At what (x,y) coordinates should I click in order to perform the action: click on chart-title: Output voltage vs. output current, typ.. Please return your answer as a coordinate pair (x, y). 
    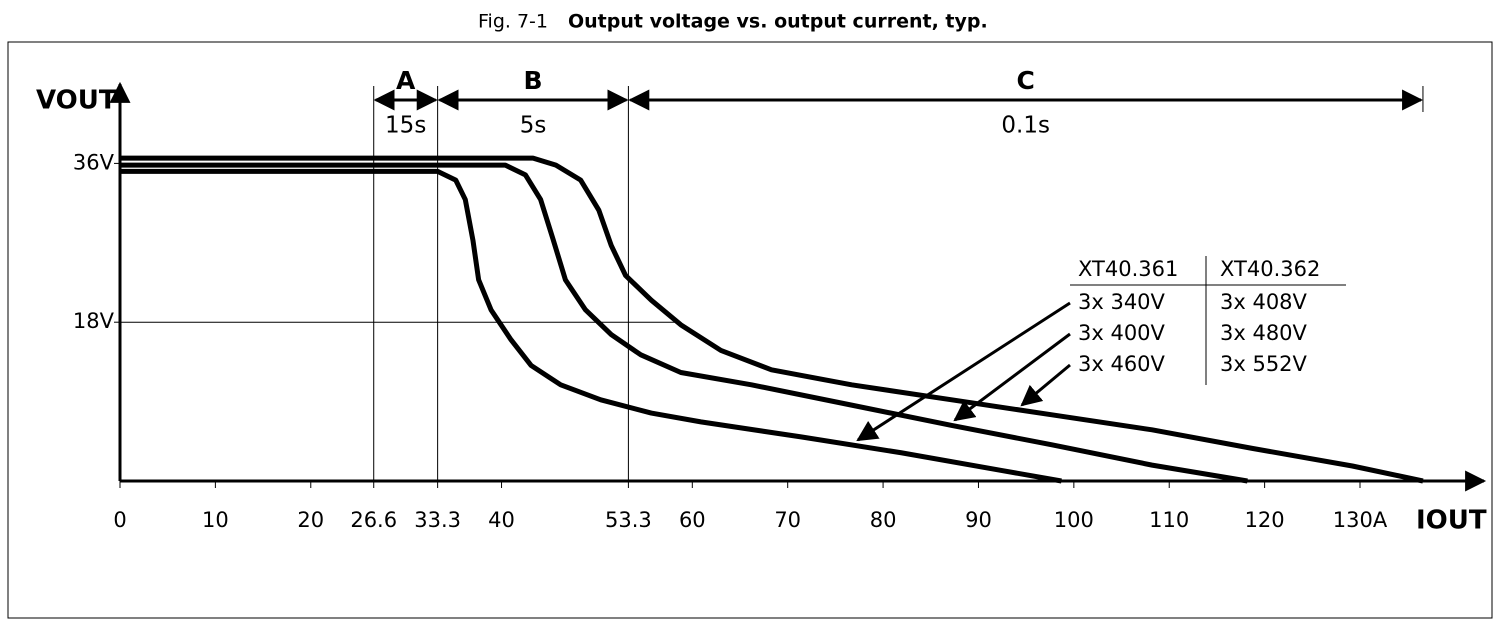
    Looking at the image, I should click on (778, 22).